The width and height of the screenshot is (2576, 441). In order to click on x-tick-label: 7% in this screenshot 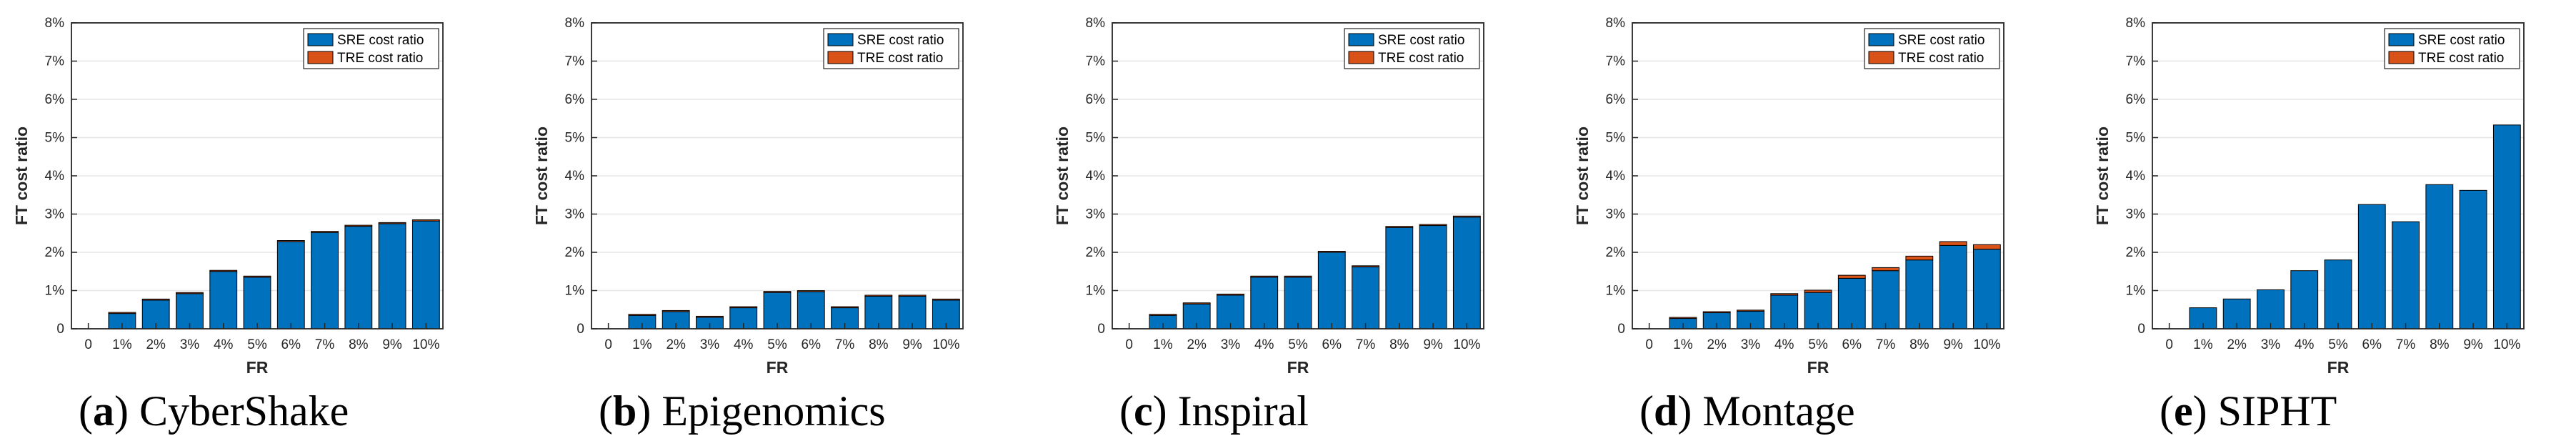, I will do `click(325, 344)`.